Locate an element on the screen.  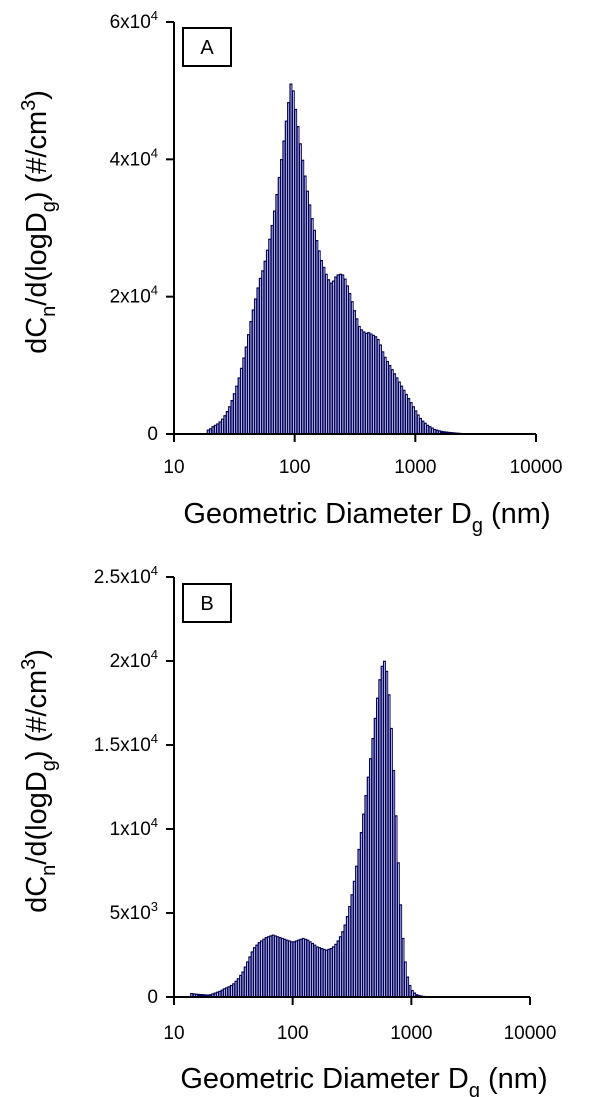
y-tick-label: 1.5x10⁴ is located at coordinates (126, 743).